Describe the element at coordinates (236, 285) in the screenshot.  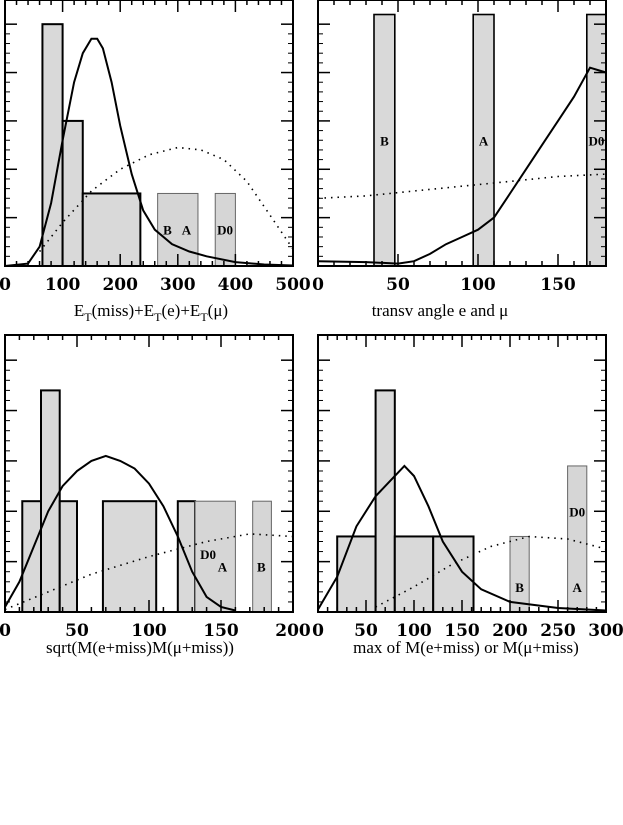
I see `x-tick-label: 400` at that location.